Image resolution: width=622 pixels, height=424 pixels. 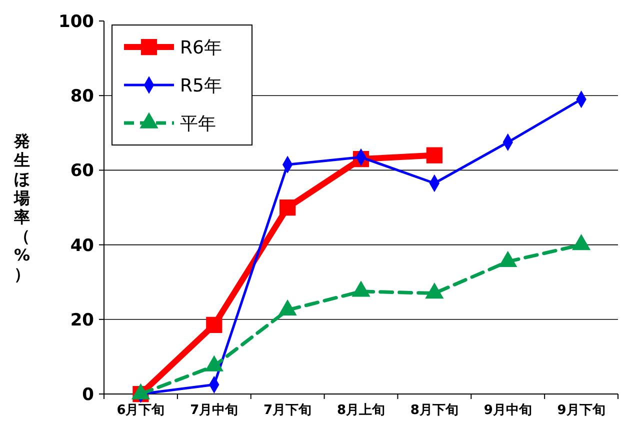 What do you see at coordinates (76, 22) in the screenshot?
I see `y-tick-label: 100` at bounding box center [76, 22].